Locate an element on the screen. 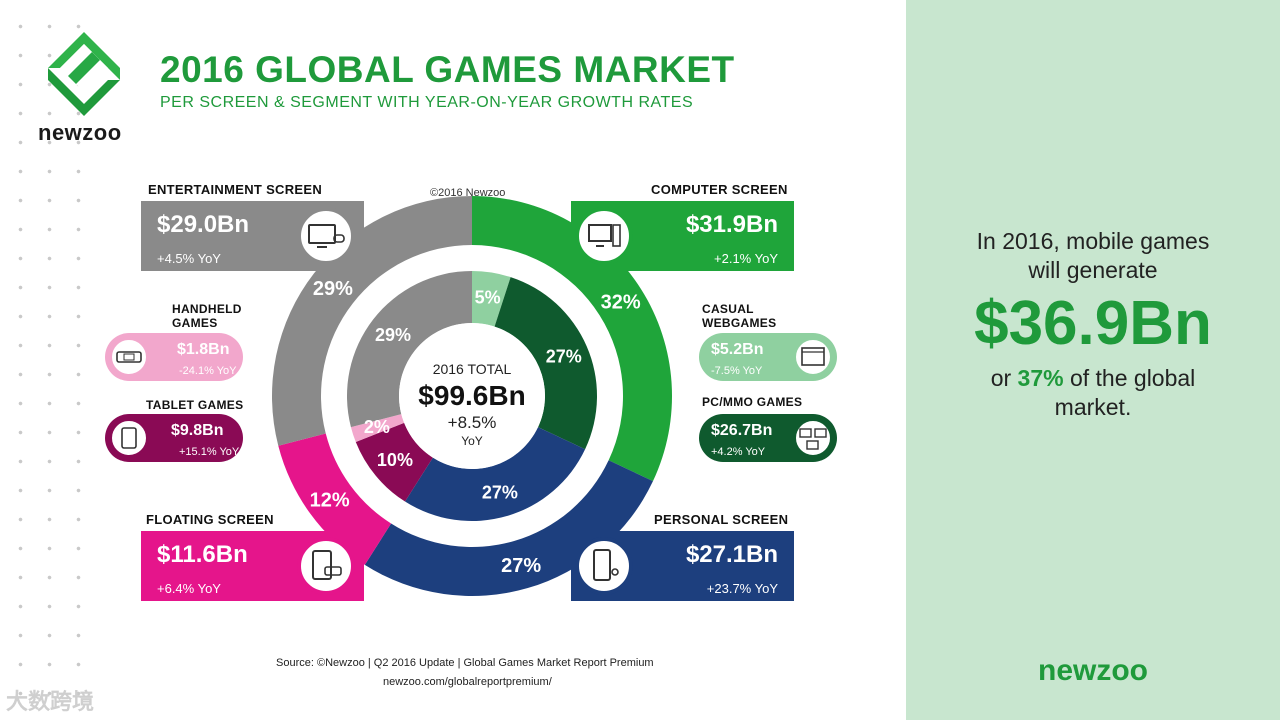 The image size is (1280, 720). casual-label: CASUAL WEBGAMES is located at coordinates (739, 316).